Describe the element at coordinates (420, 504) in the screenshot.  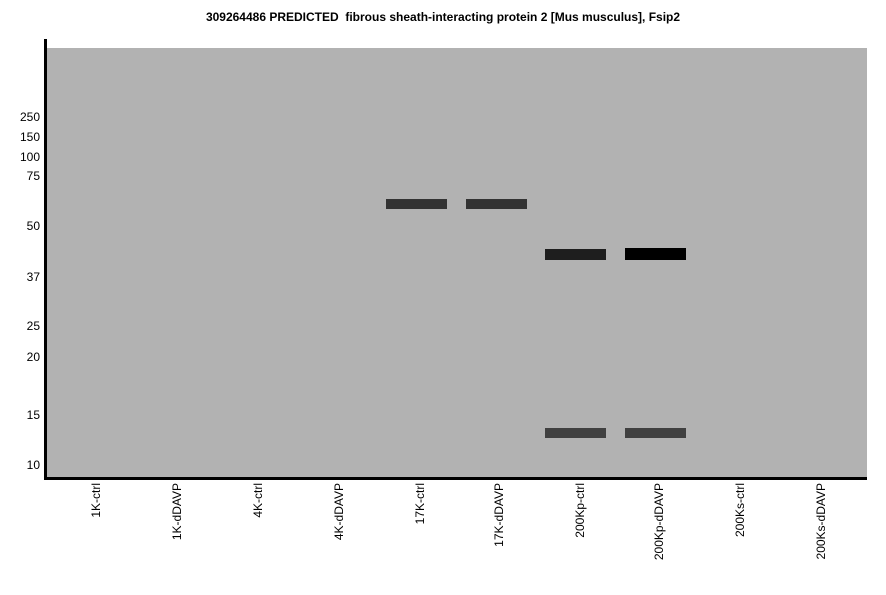
I see `lane-label: 17K-ctrl` at that location.